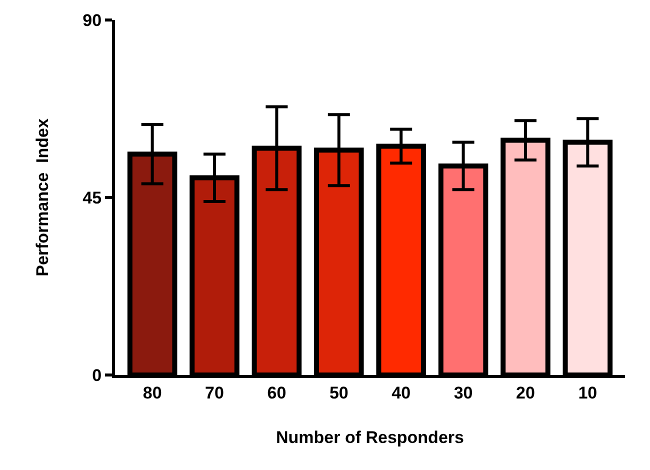 This screenshot has width=650, height=470. What do you see at coordinates (214, 392) in the screenshot?
I see `x-tick-label: 70` at bounding box center [214, 392].